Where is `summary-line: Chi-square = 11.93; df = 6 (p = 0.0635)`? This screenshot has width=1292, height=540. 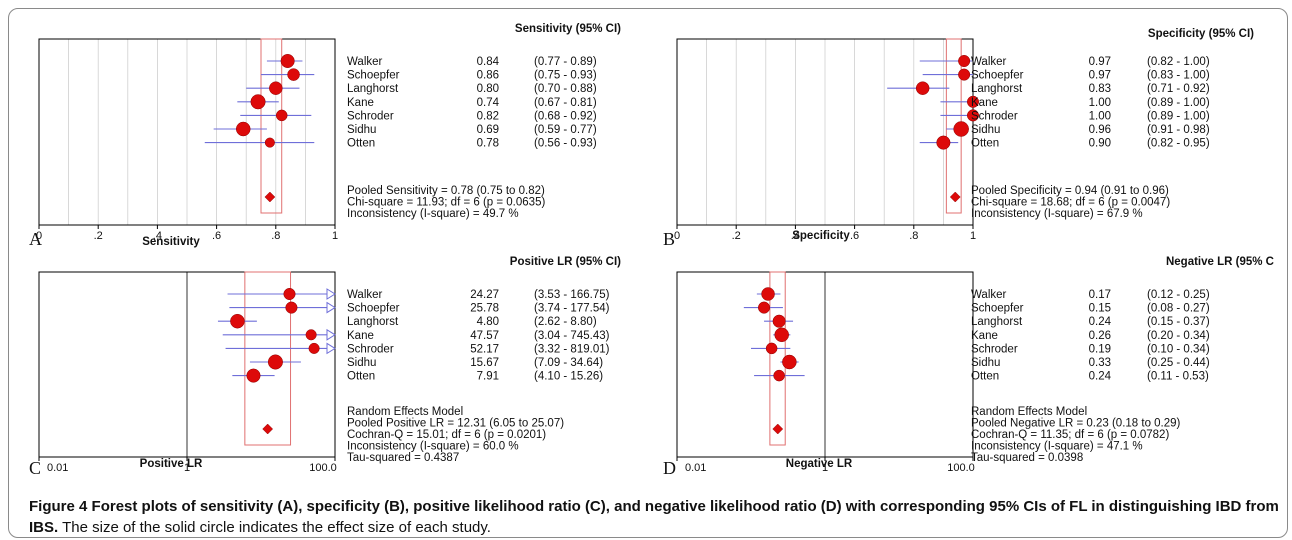
summary-line: Chi-square = 11.93; df = 6 (p = 0.0635) is located at coordinates (446, 203).